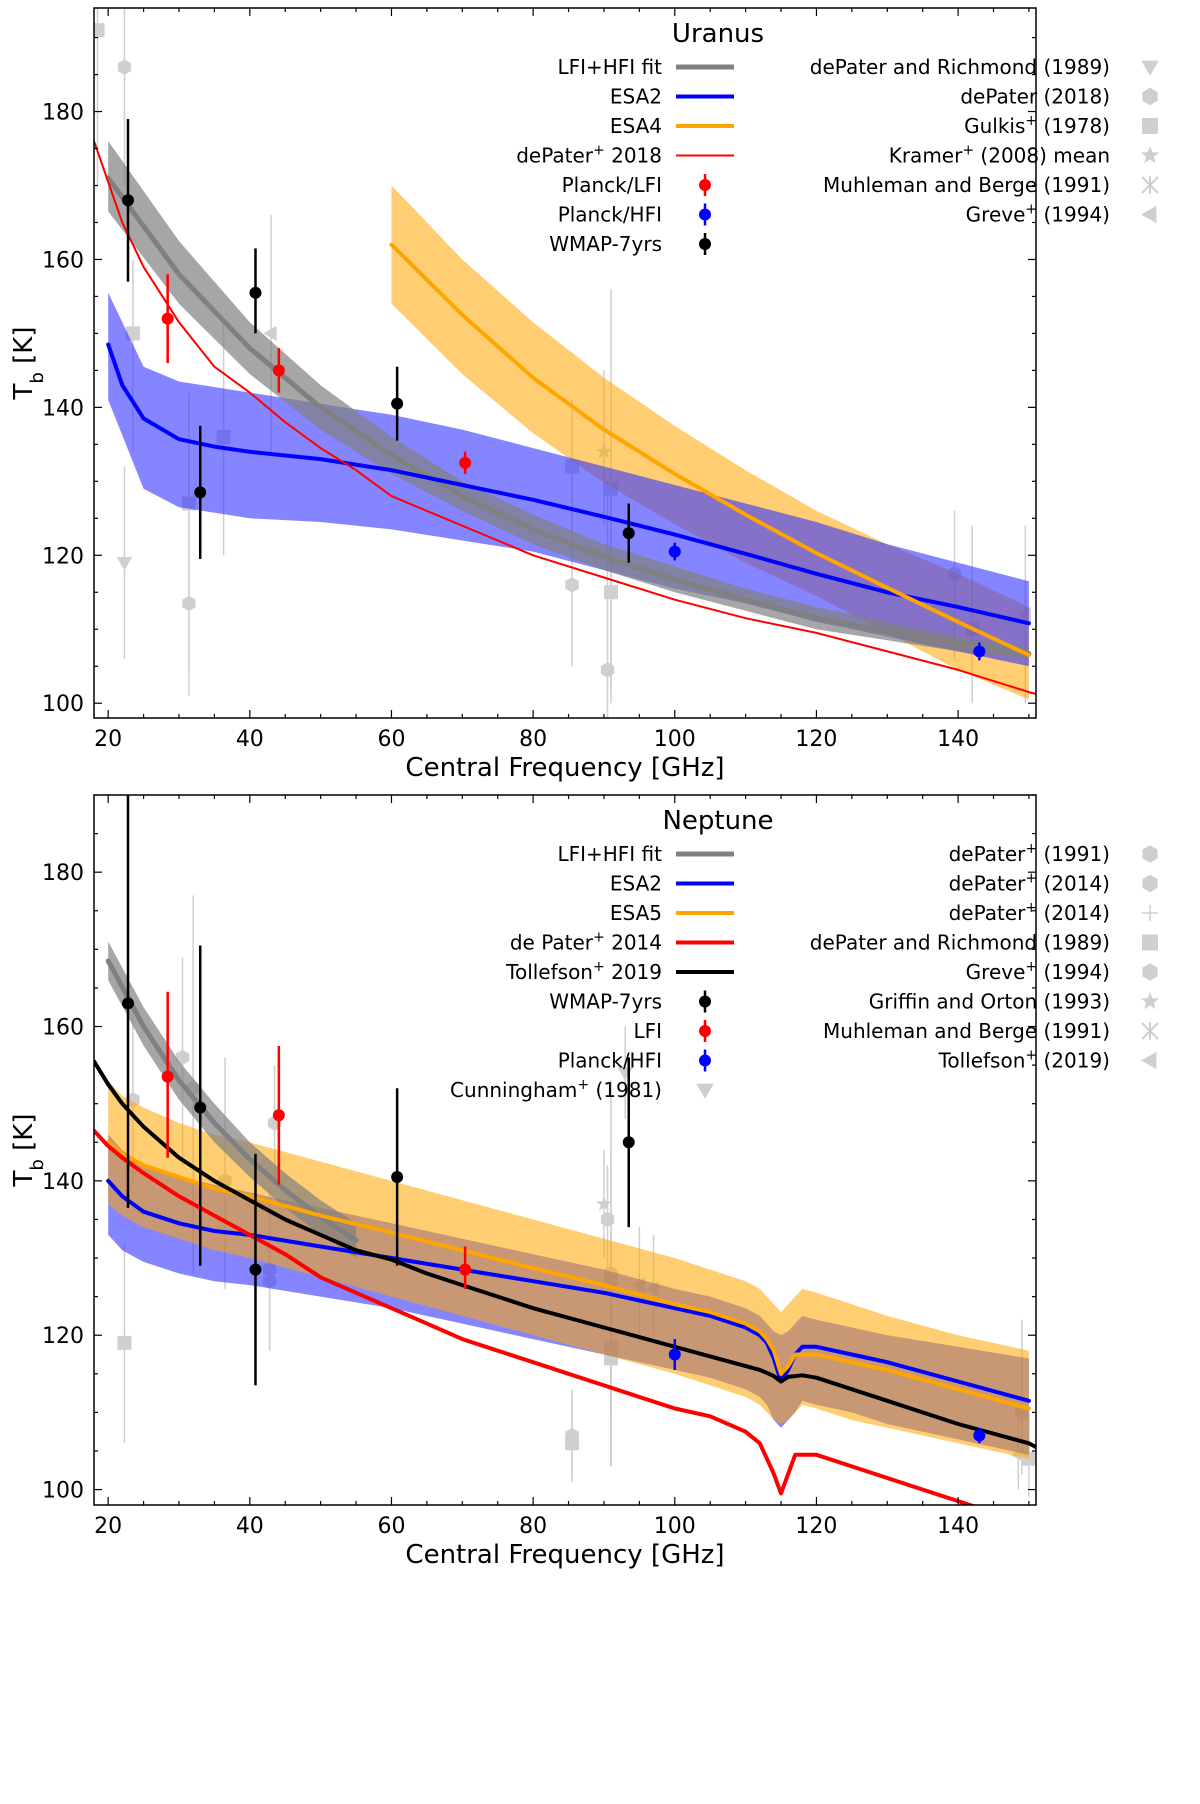  What do you see at coordinates (636, 884) in the screenshot?
I see `legend-label: ESA2` at bounding box center [636, 884].